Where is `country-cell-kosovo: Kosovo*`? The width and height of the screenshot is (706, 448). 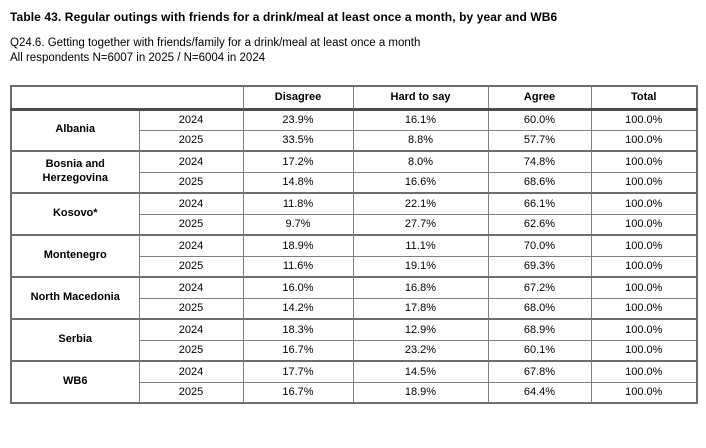 country-cell-kosovo: Kosovo* is located at coordinates (75, 214).